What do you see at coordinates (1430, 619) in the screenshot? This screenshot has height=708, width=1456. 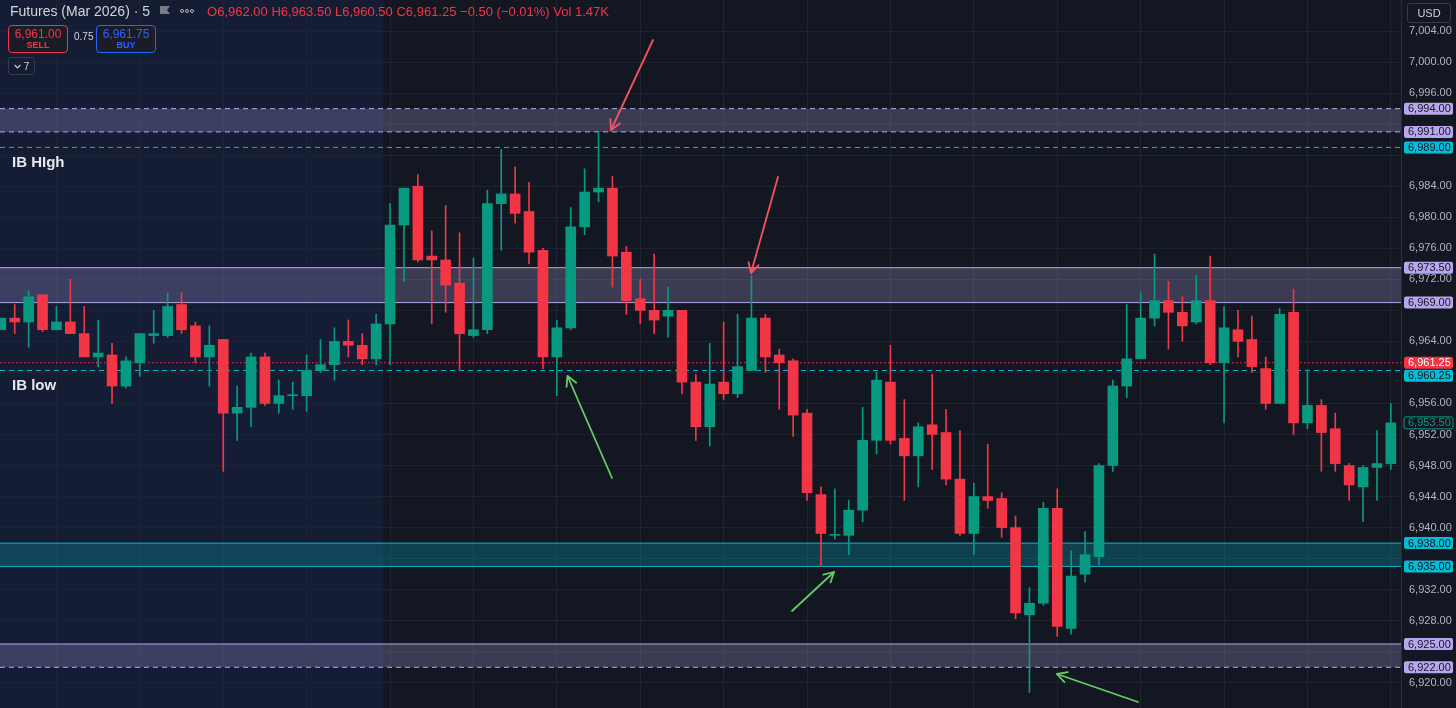 I see `y-tick-label: 6,928.00` at bounding box center [1430, 619].